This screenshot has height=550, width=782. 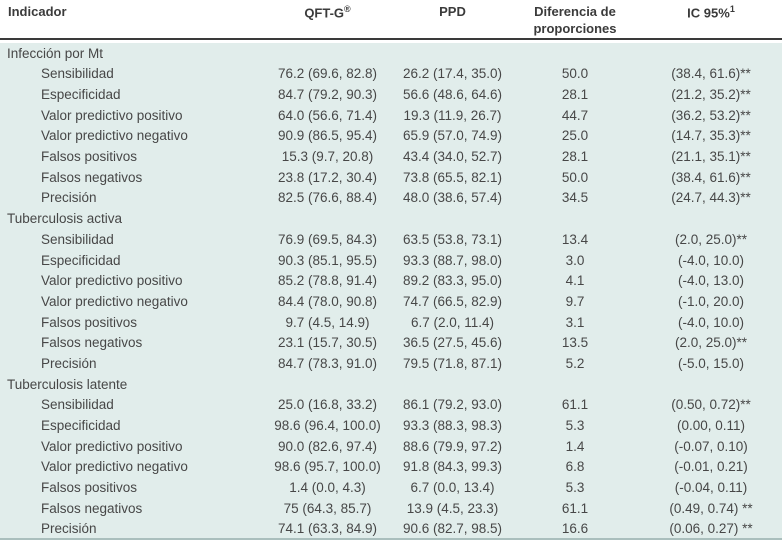 What do you see at coordinates (327, 488) in the screenshot?
I see `qft-cell: 1.4 (0.0, 4.3)` at bounding box center [327, 488].